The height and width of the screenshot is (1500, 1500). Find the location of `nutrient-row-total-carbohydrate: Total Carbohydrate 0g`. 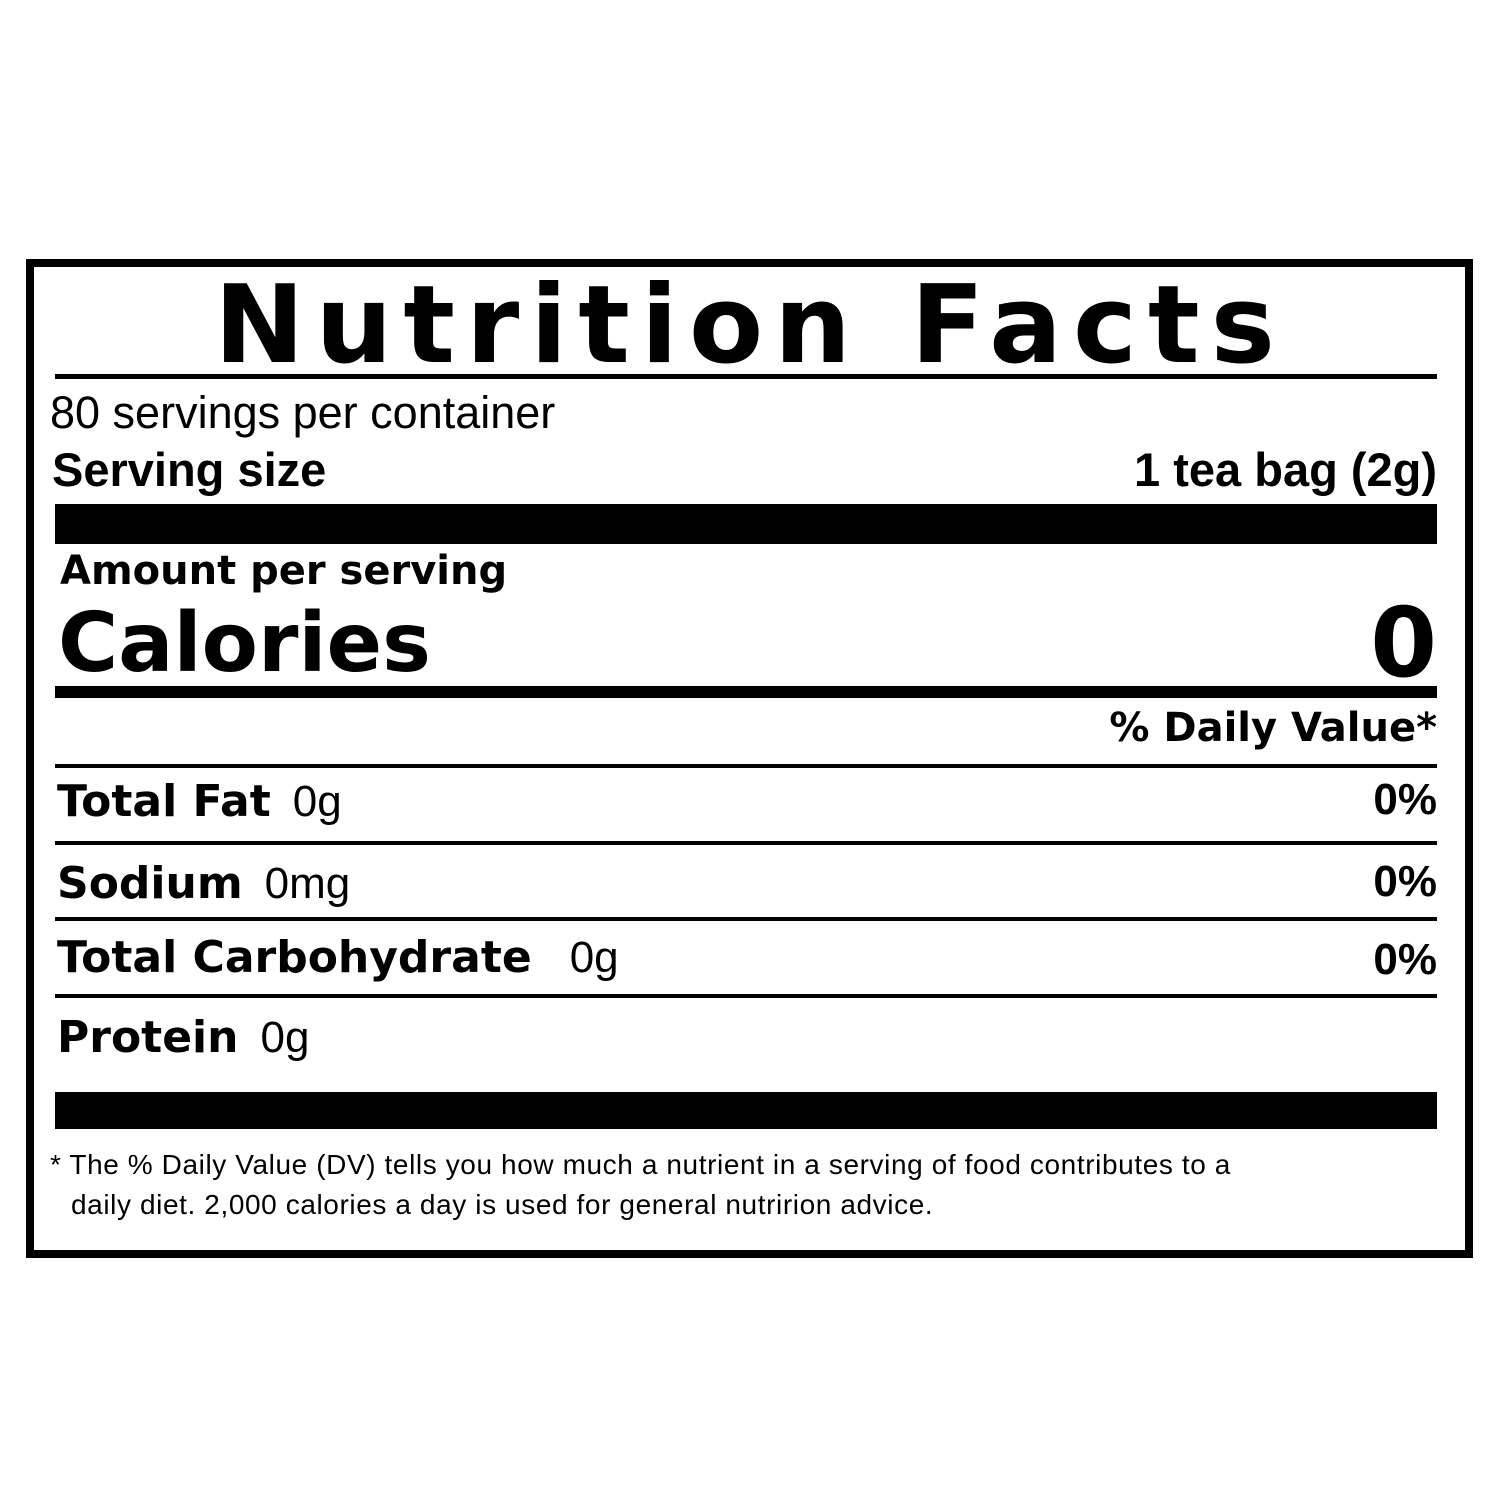

nutrient-row-total-carbohydrate: Total Carbohydrate 0g is located at coordinates (338, 958).